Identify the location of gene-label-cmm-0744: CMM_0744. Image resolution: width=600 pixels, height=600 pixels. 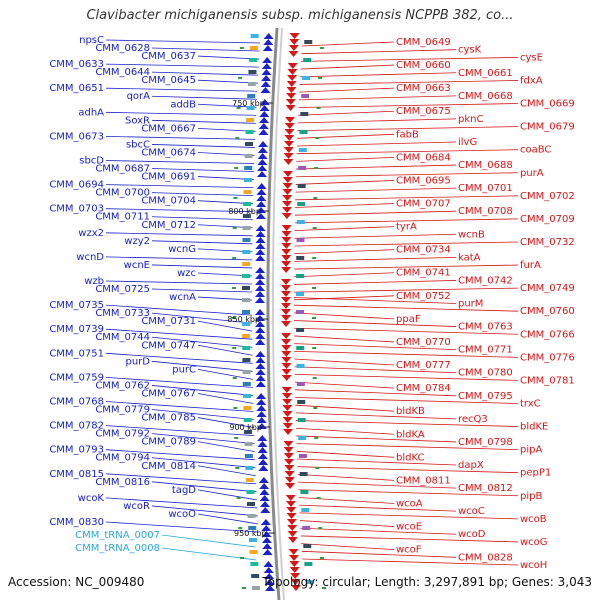
(122, 337).